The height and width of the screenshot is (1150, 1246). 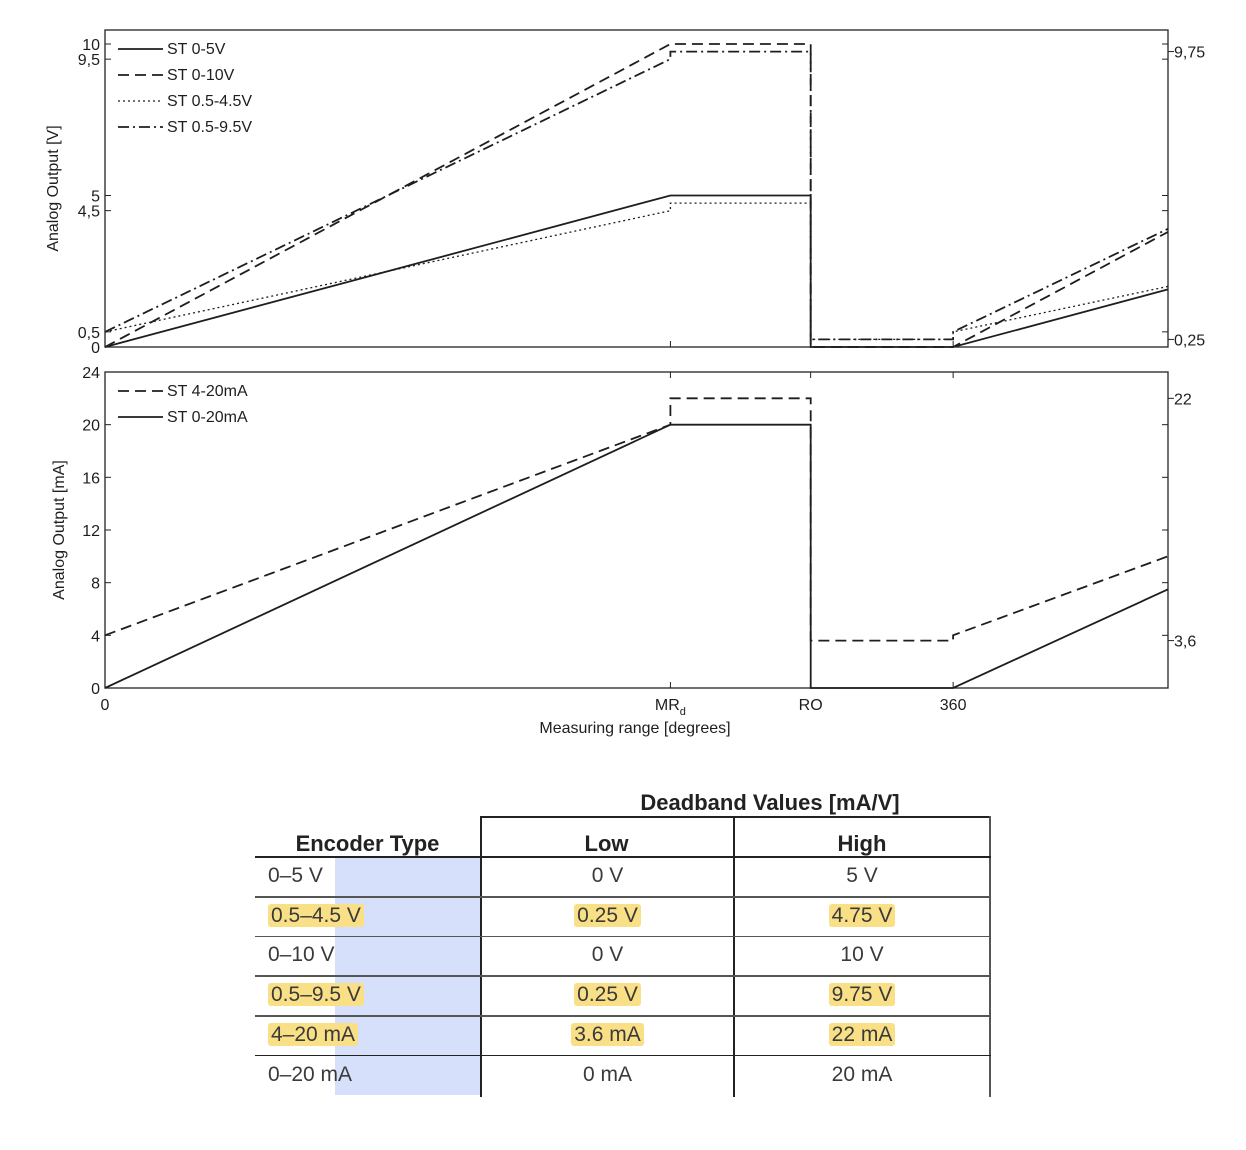 I want to click on table-row: 0–5 V 0 V 5 V, so click(x=623, y=878).